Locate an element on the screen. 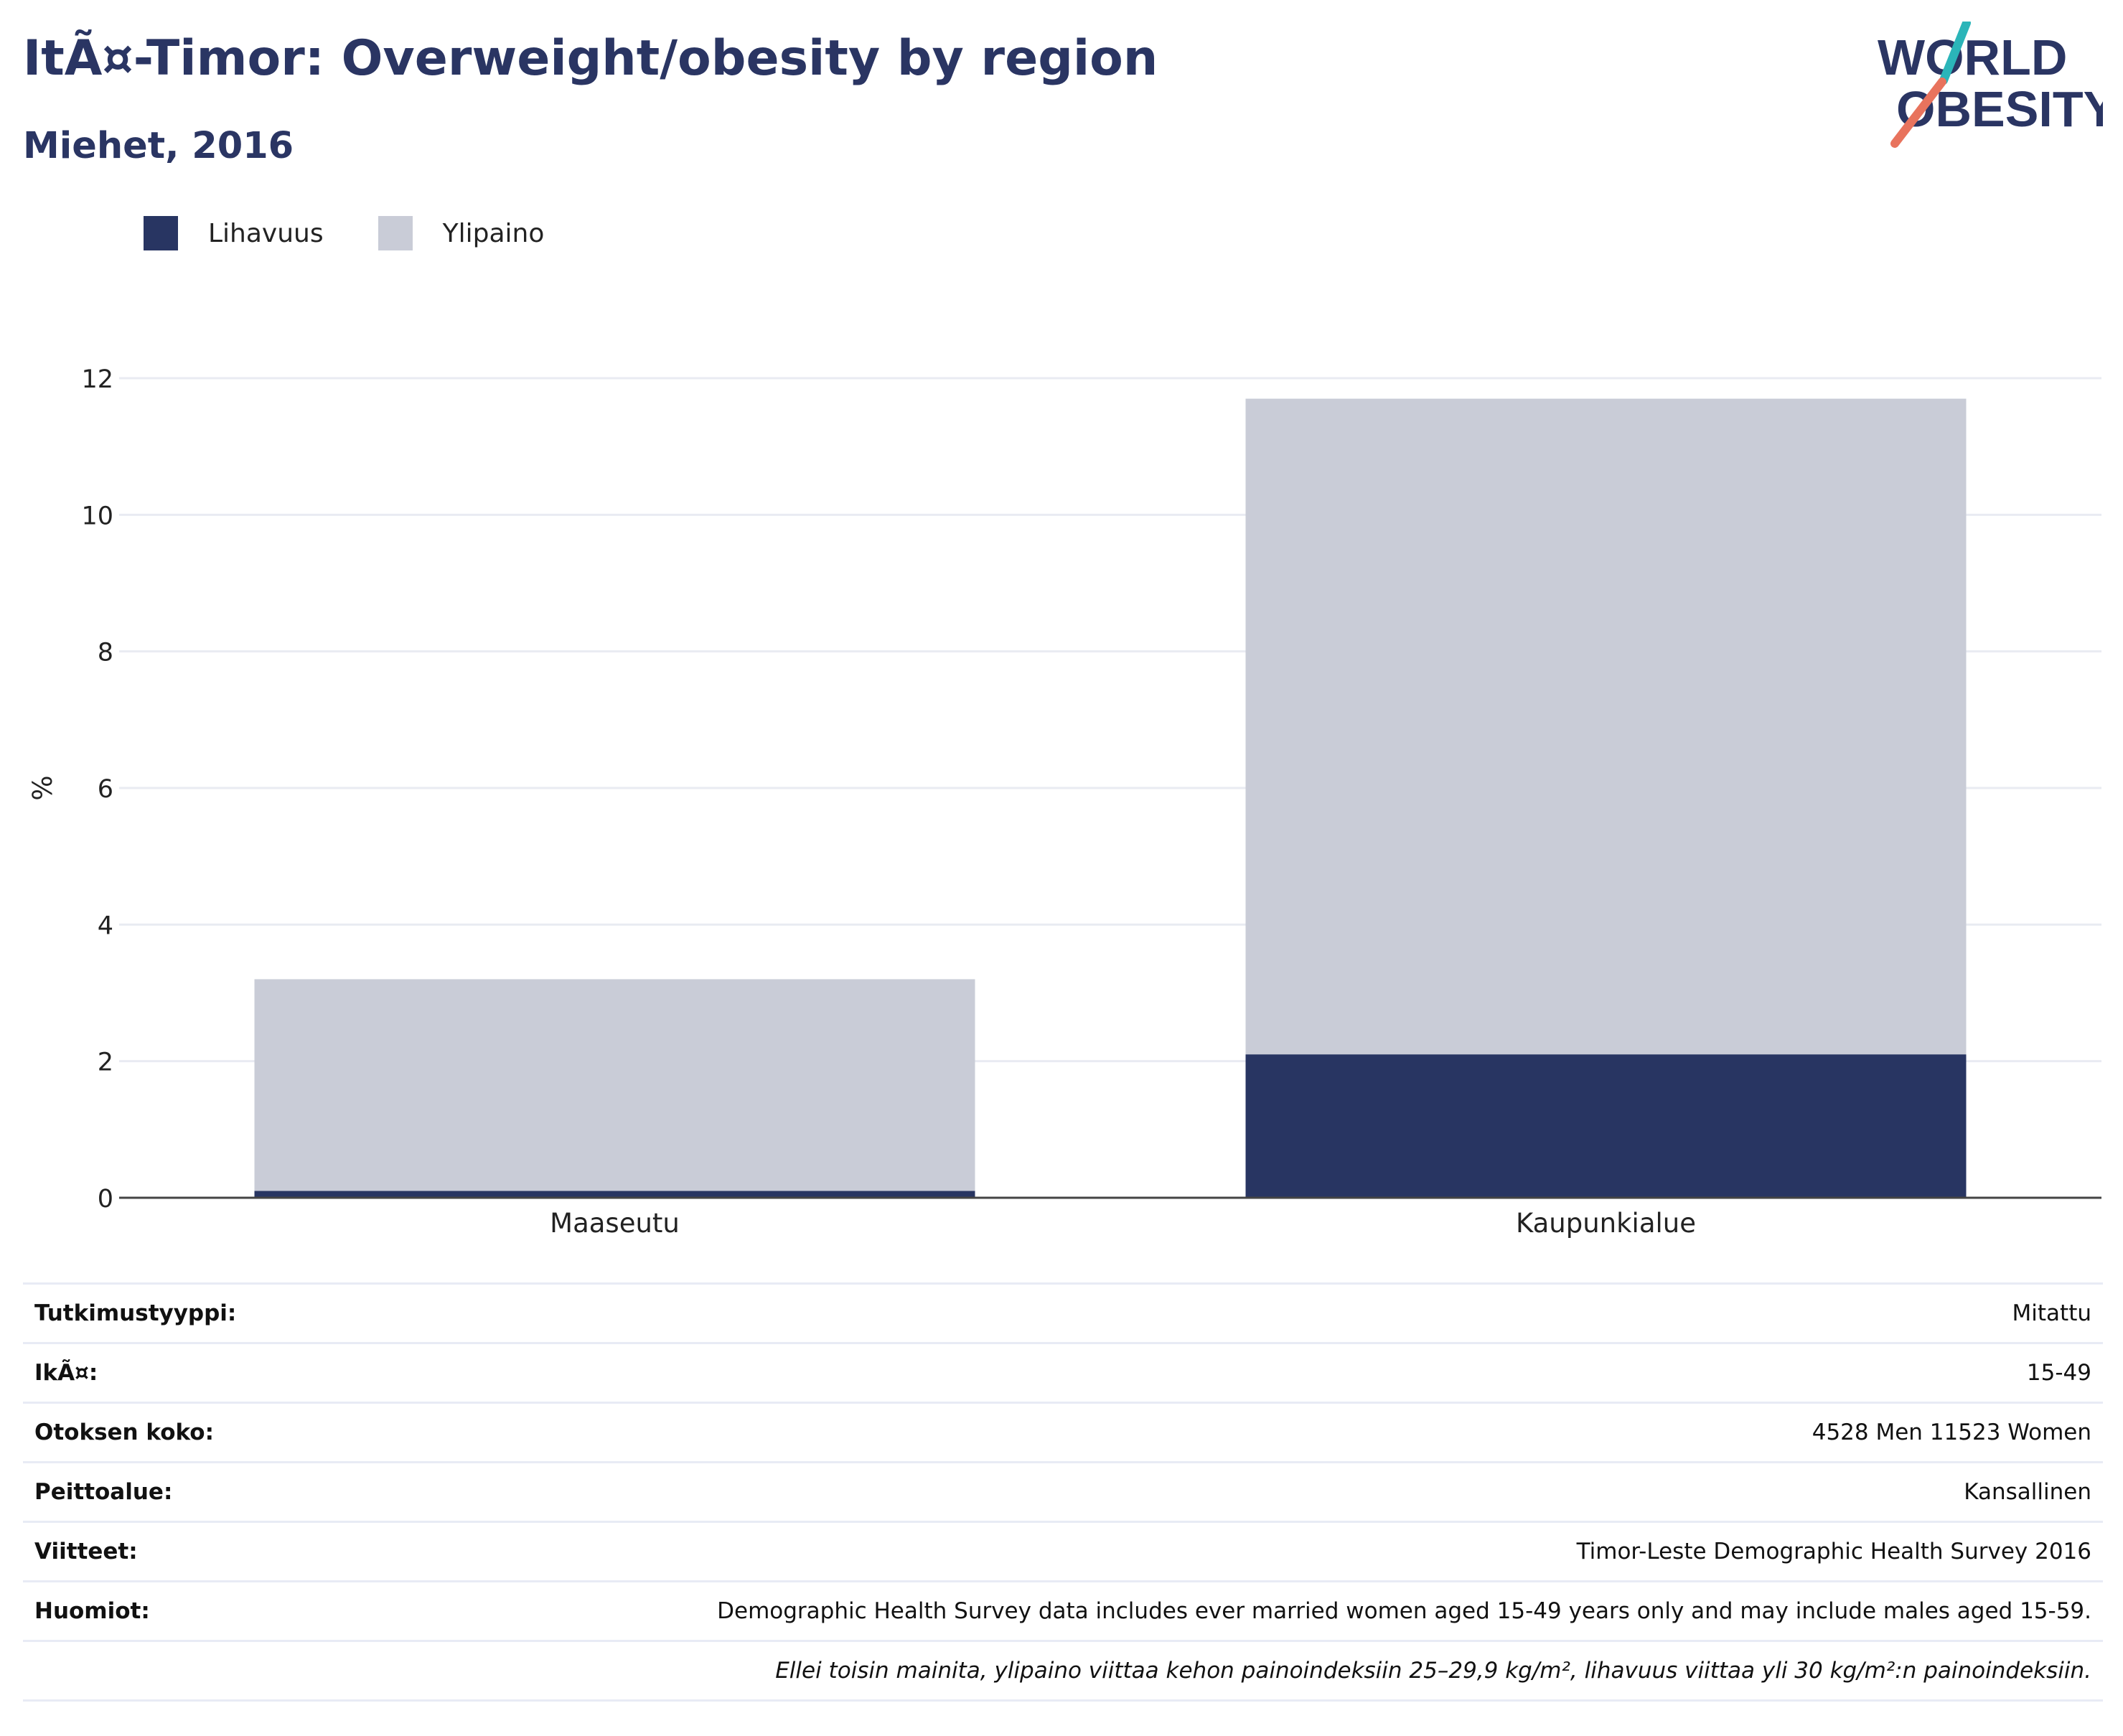 The height and width of the screenshot is (1736, 2123). info-value: Mitattu is located at coordinates (1207, 1313).